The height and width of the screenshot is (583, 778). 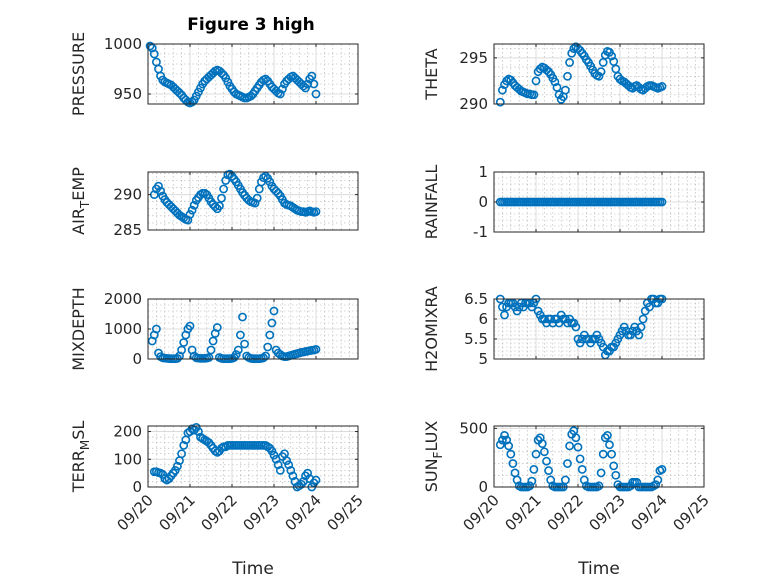 I want to click on y-axis-label: THETA, so click(x=431, y=74).